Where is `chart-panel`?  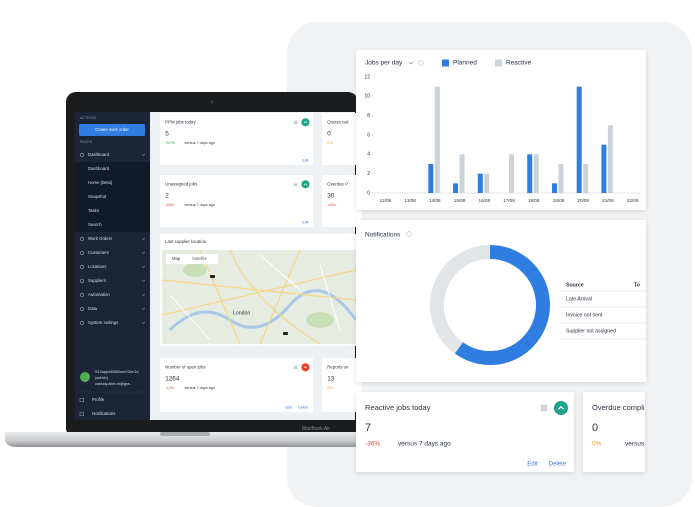 chart-panel is located at coordinates (501, 130).